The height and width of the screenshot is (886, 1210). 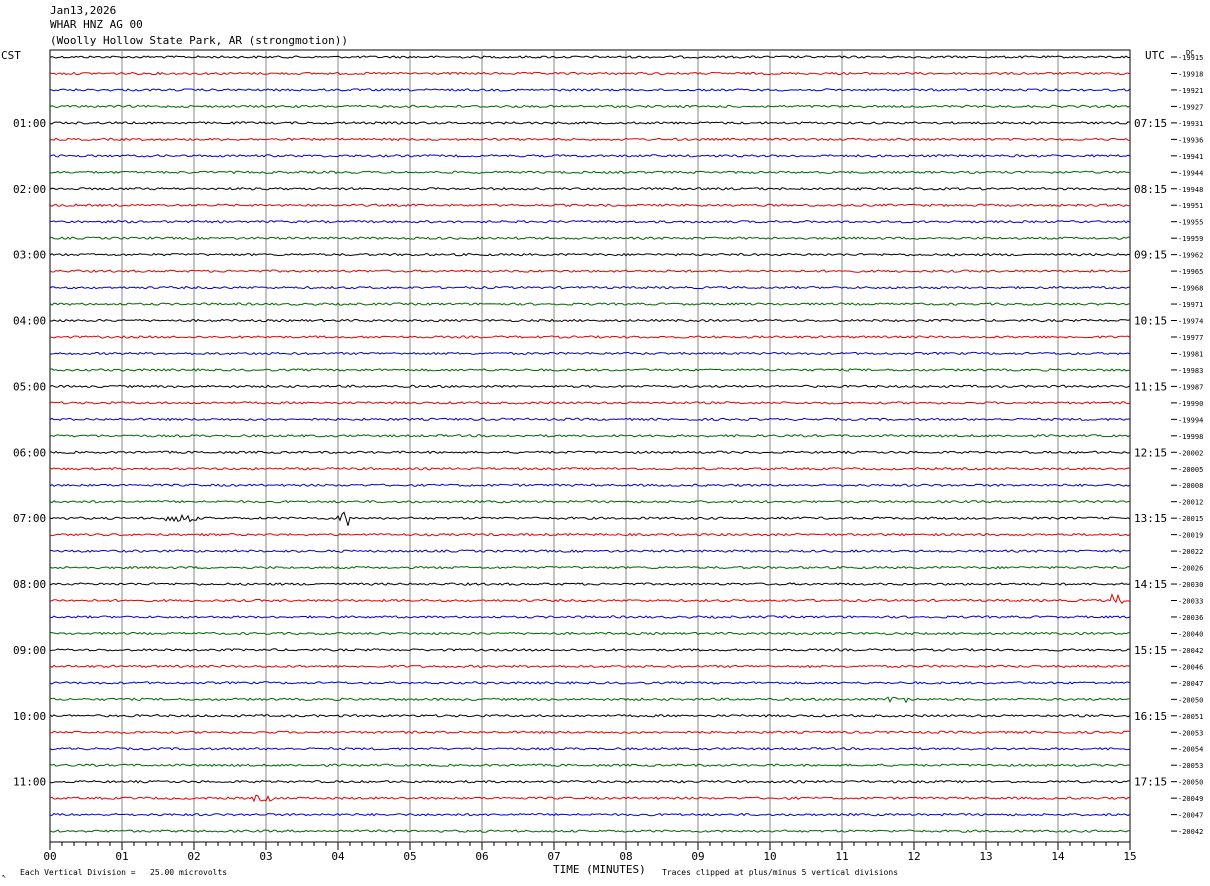 I want to click on dc-offset-label: -20033, so click(x=1190, y=602).